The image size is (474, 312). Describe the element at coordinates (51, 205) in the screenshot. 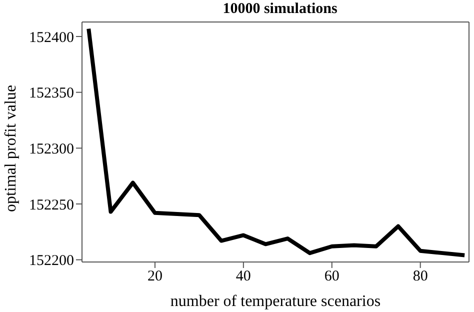

I see `y-tick-label: 152250` at that location.